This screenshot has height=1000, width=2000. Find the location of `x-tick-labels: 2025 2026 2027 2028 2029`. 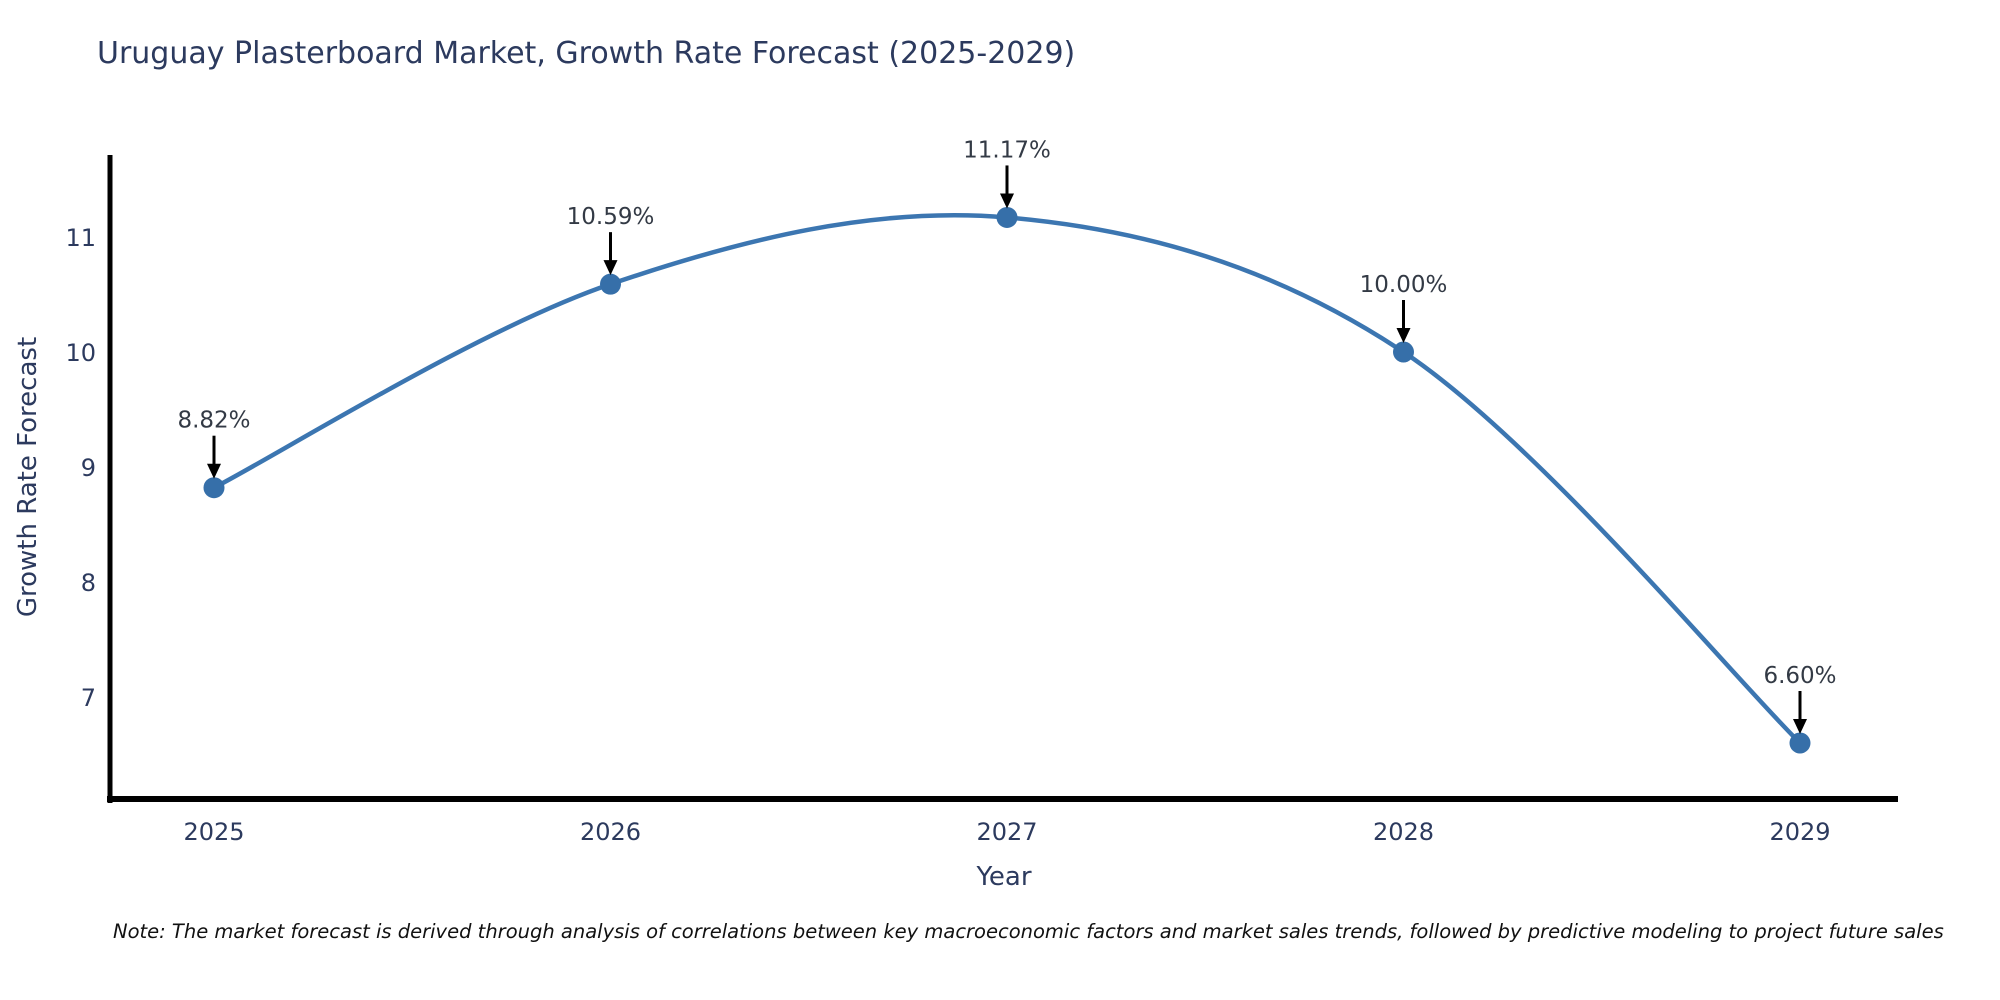

x-tick-labels: 2025 2026 2027 2028 2029 is located at coordinates (1006, 832).